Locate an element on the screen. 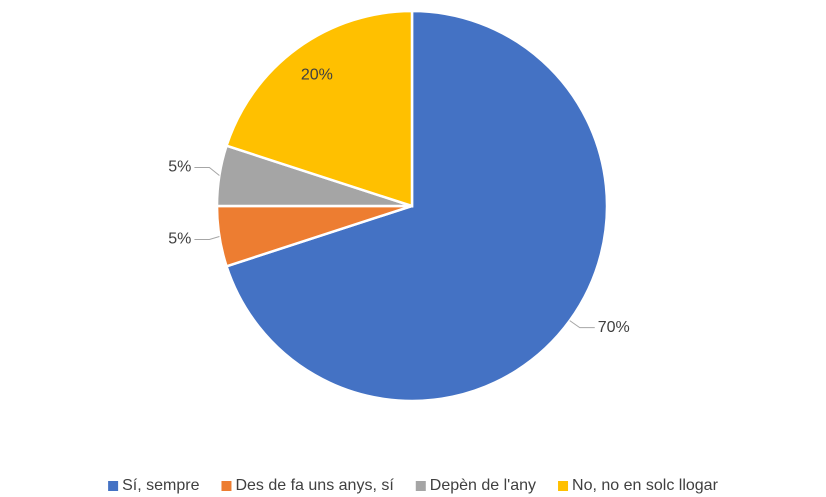  legend-label: Sí, sempre is located at coordinates (160, 485).